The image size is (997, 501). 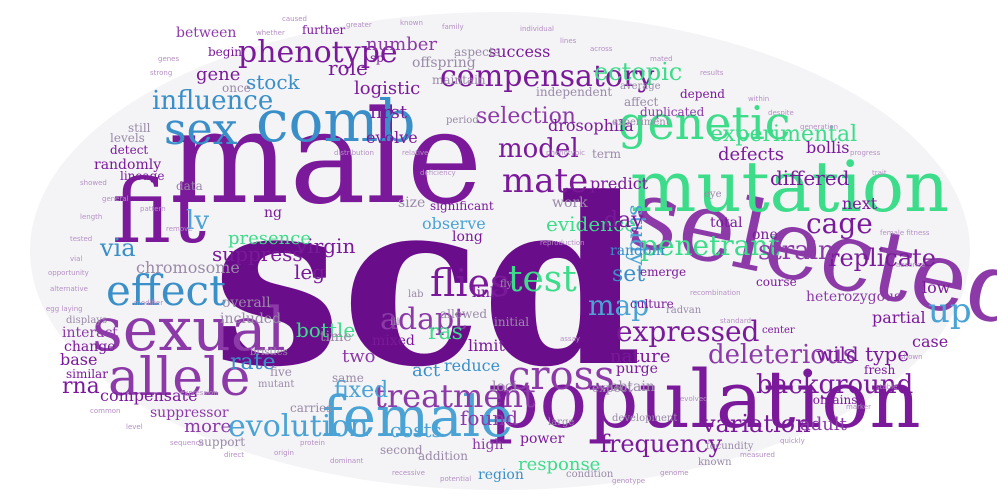 What do you see at coordinates (69, 289) in the screenshot?
I see `filler-word: alternative` at bounding box center [69, 289].